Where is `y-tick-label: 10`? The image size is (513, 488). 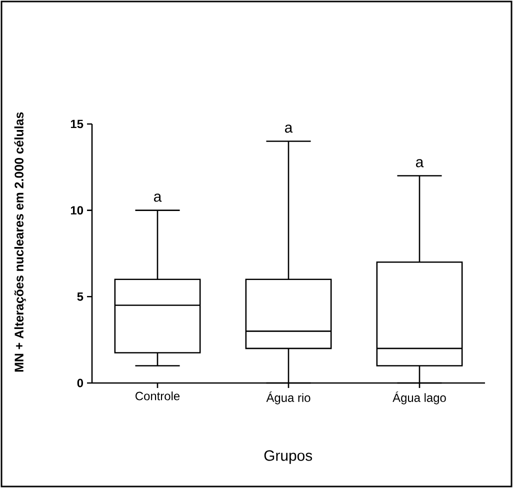 y-tick-label: 10 is located at coordinates (77, 210).